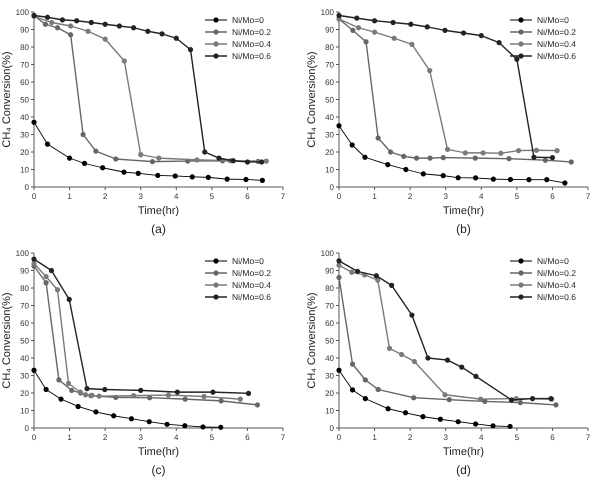 The width and height of the screenshot is (610, 482). I want to click on y-tick-label: 20, so click(25, 152).